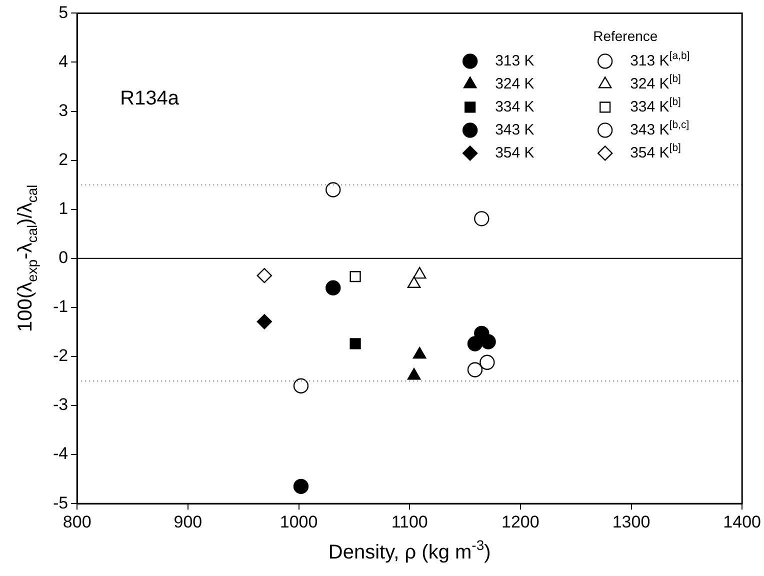 This screenshot has width=764, height=576. I want to click on x-tick-label: 1100, so click(409, 522).